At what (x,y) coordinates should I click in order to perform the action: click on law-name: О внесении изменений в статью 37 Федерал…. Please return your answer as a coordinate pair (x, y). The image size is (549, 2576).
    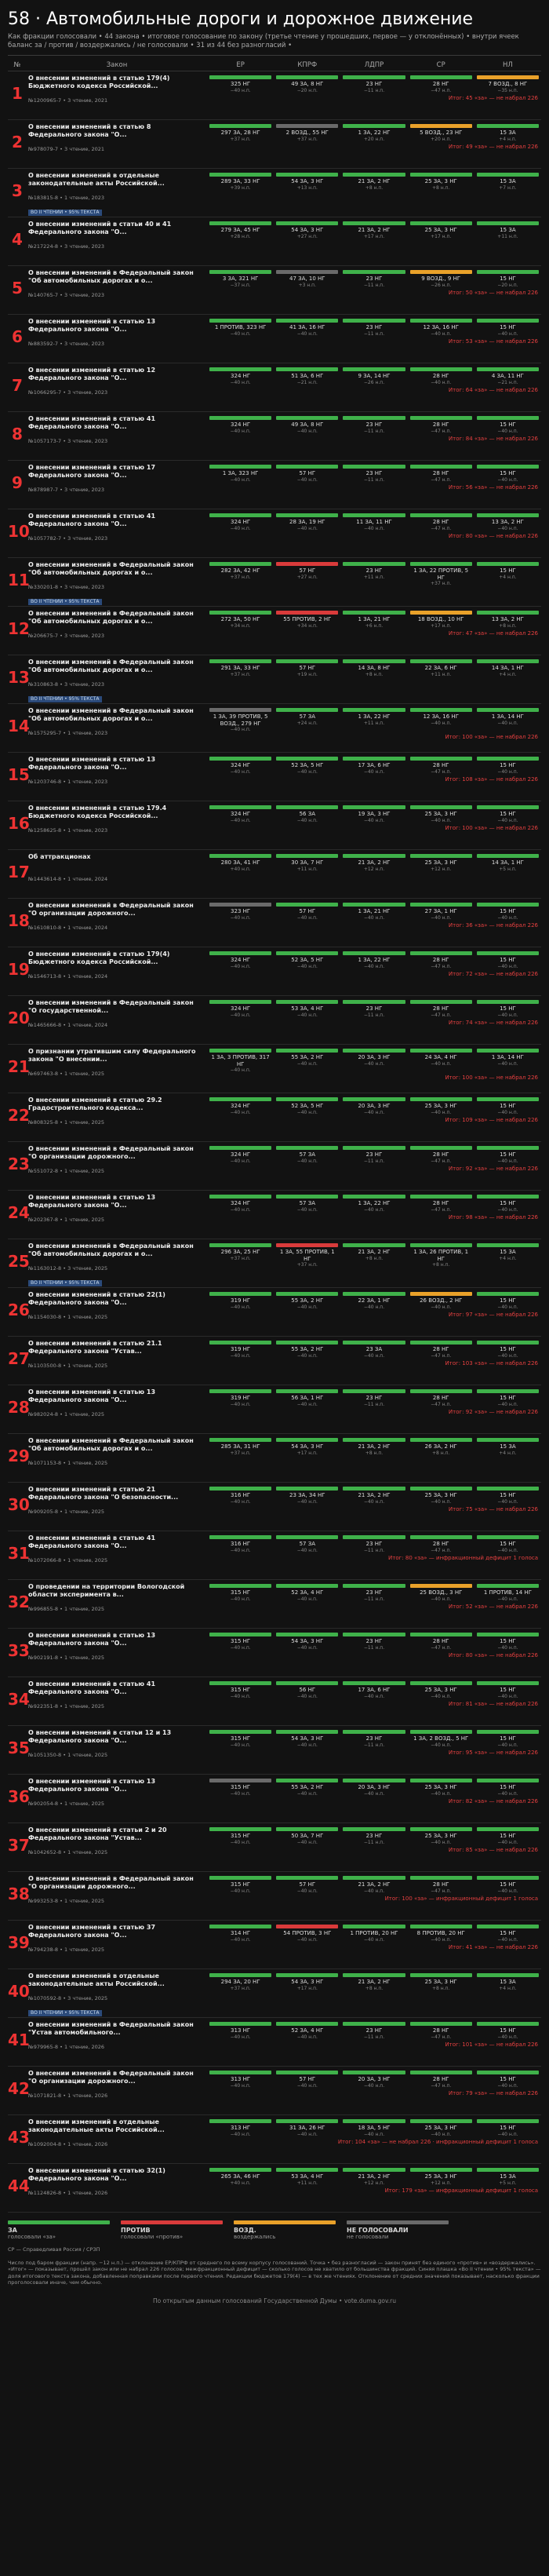
    Looking at the image, I should click on (92, 1931).